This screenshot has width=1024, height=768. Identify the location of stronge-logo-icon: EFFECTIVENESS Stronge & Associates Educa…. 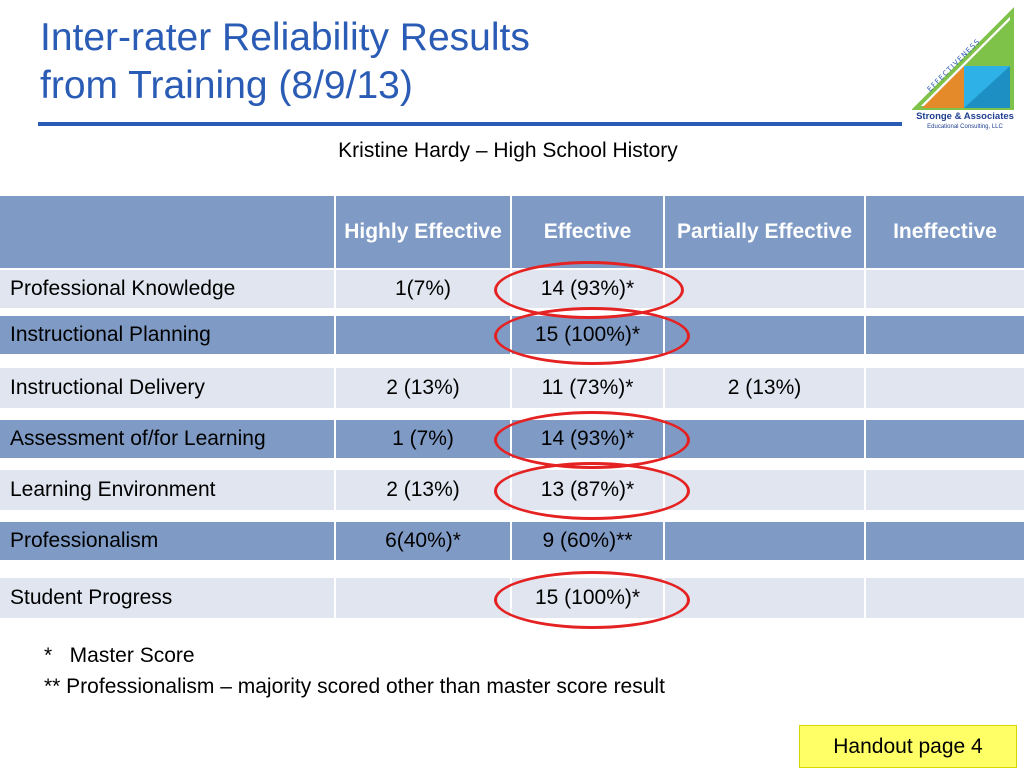
(963, 68).